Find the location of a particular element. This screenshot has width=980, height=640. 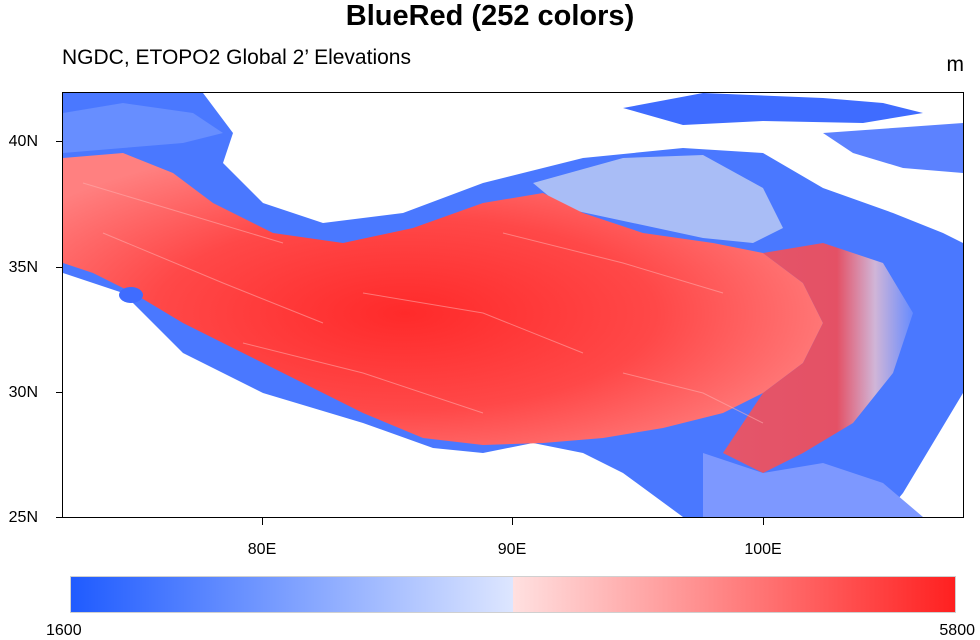

color-scale-max-label: 5800 is located at coordinates (957, 630).